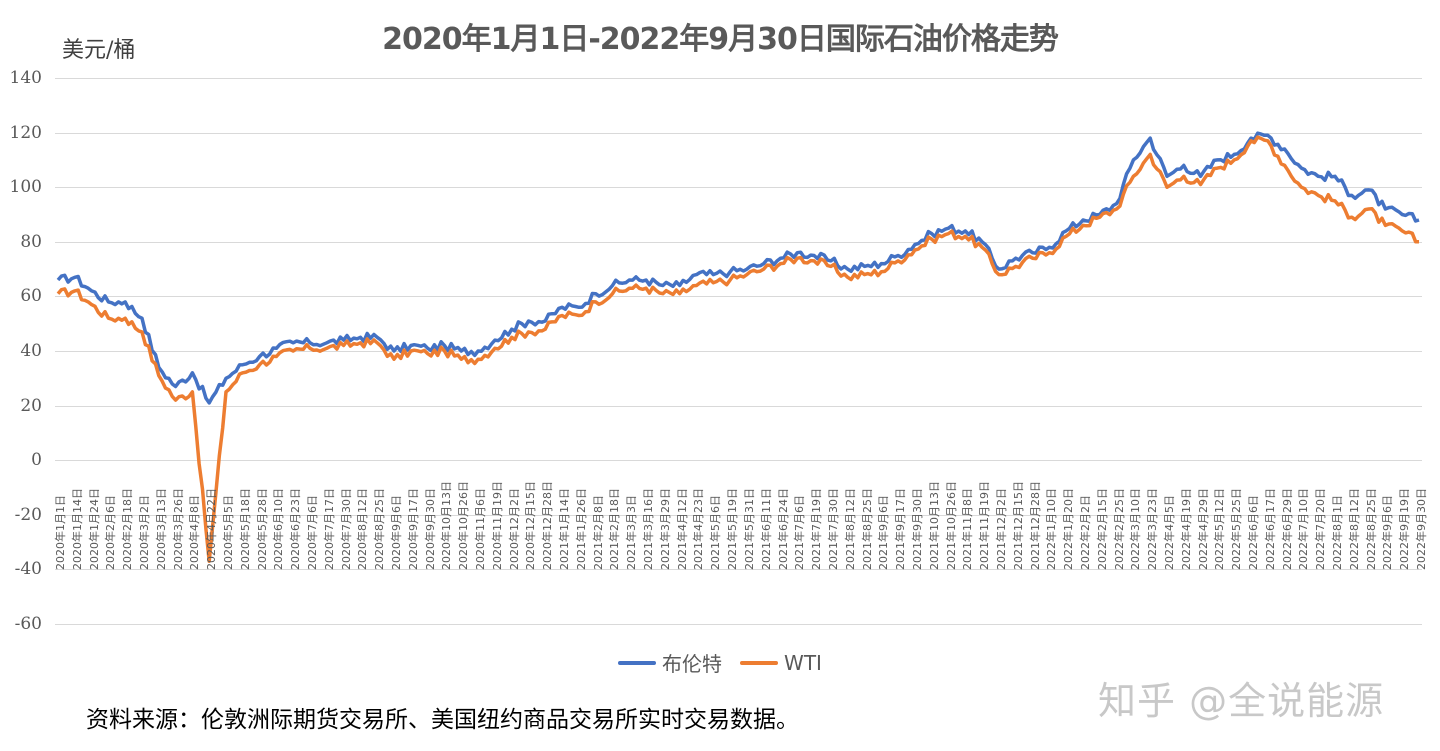 This screenshot has width=1440, height=751. I want to click on x-tick-label: 2022年2月25日, so click(1119, 529).